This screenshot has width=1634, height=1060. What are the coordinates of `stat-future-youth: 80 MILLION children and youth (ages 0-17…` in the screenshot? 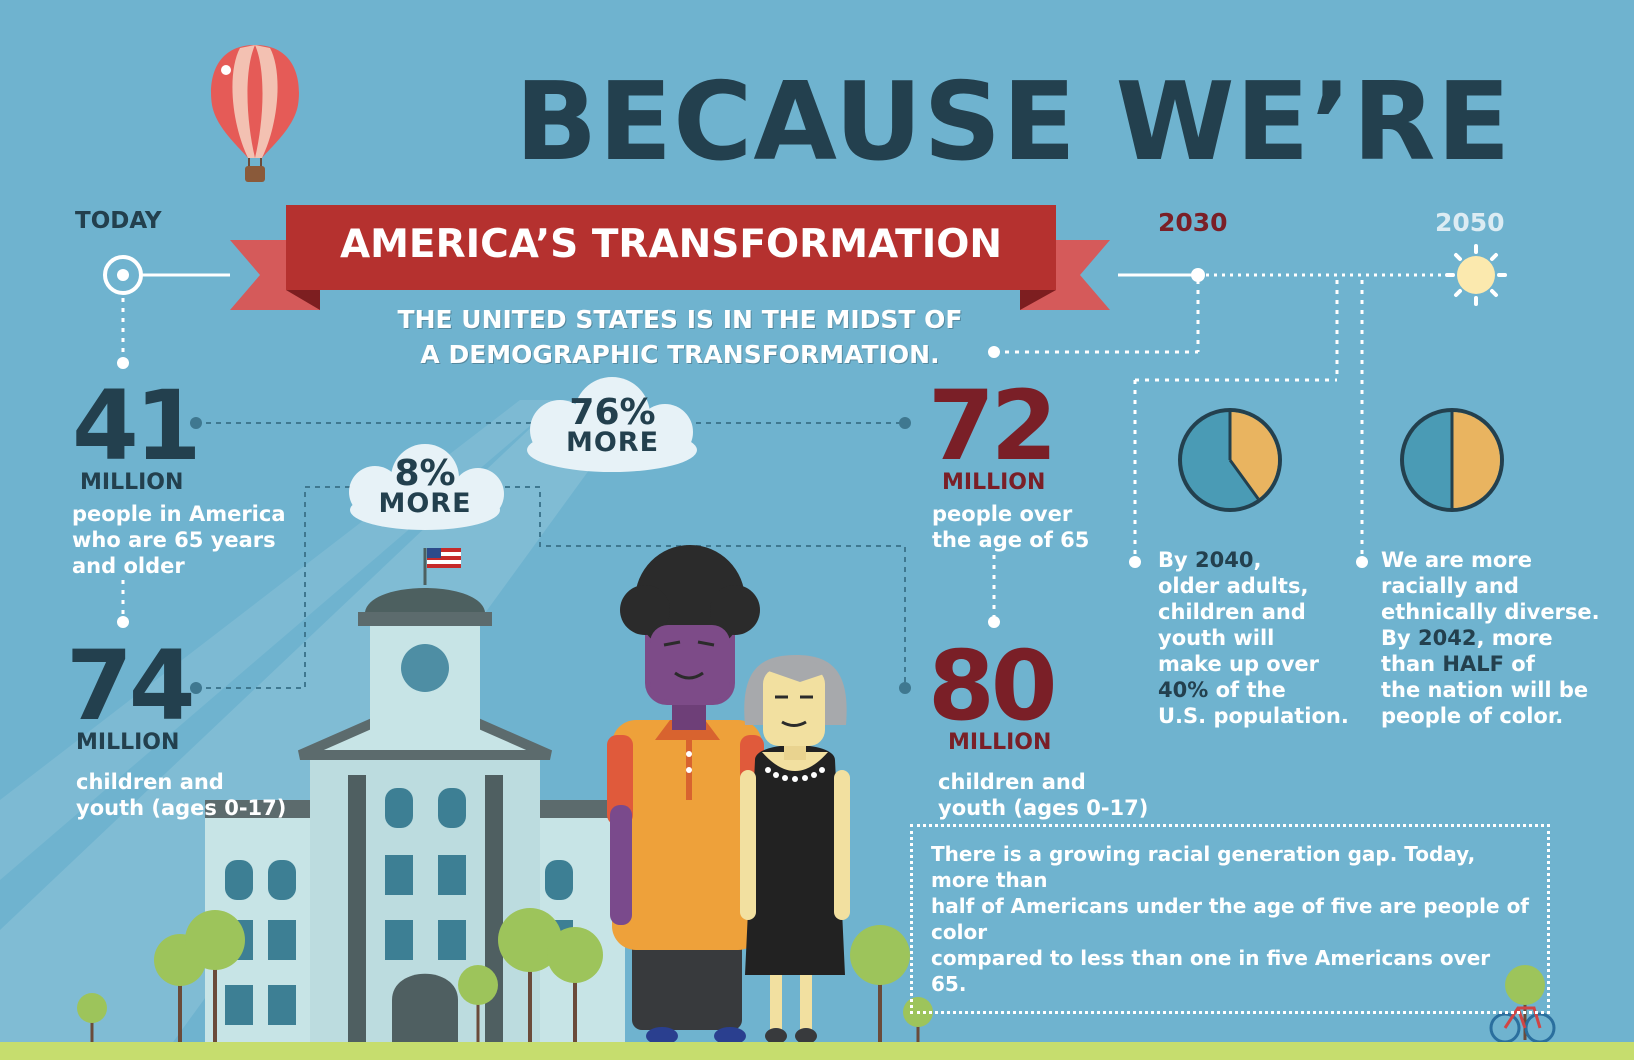 It's located at (1038, 729).